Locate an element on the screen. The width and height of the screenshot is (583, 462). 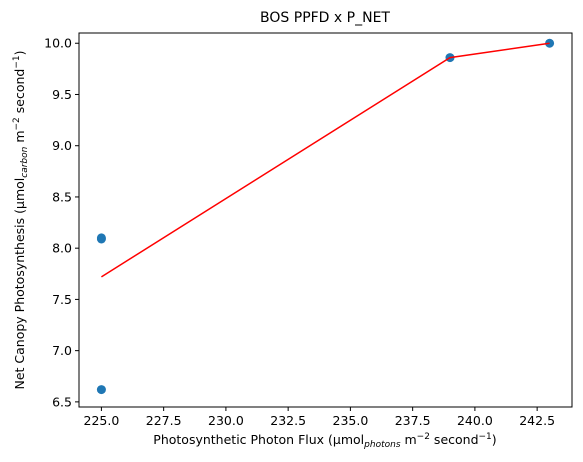
y-axis-label-pre: Net Canopy Photosynthesis (µmol is located at coordinates (19, 284).